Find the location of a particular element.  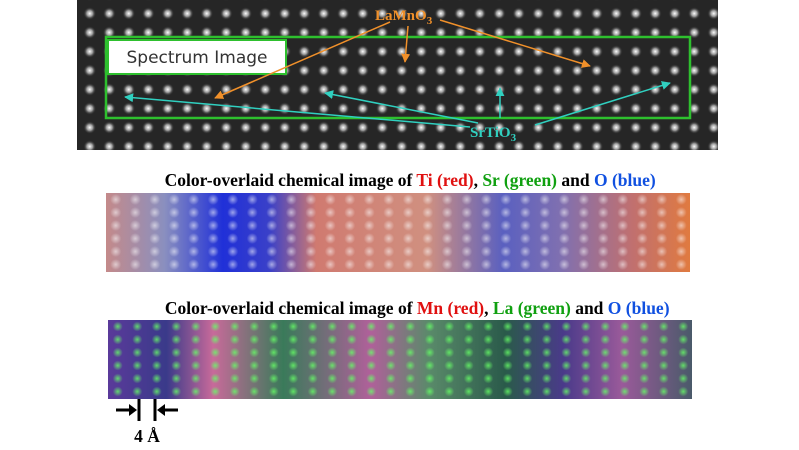

scale-bar is located at coordinates (147, 410).